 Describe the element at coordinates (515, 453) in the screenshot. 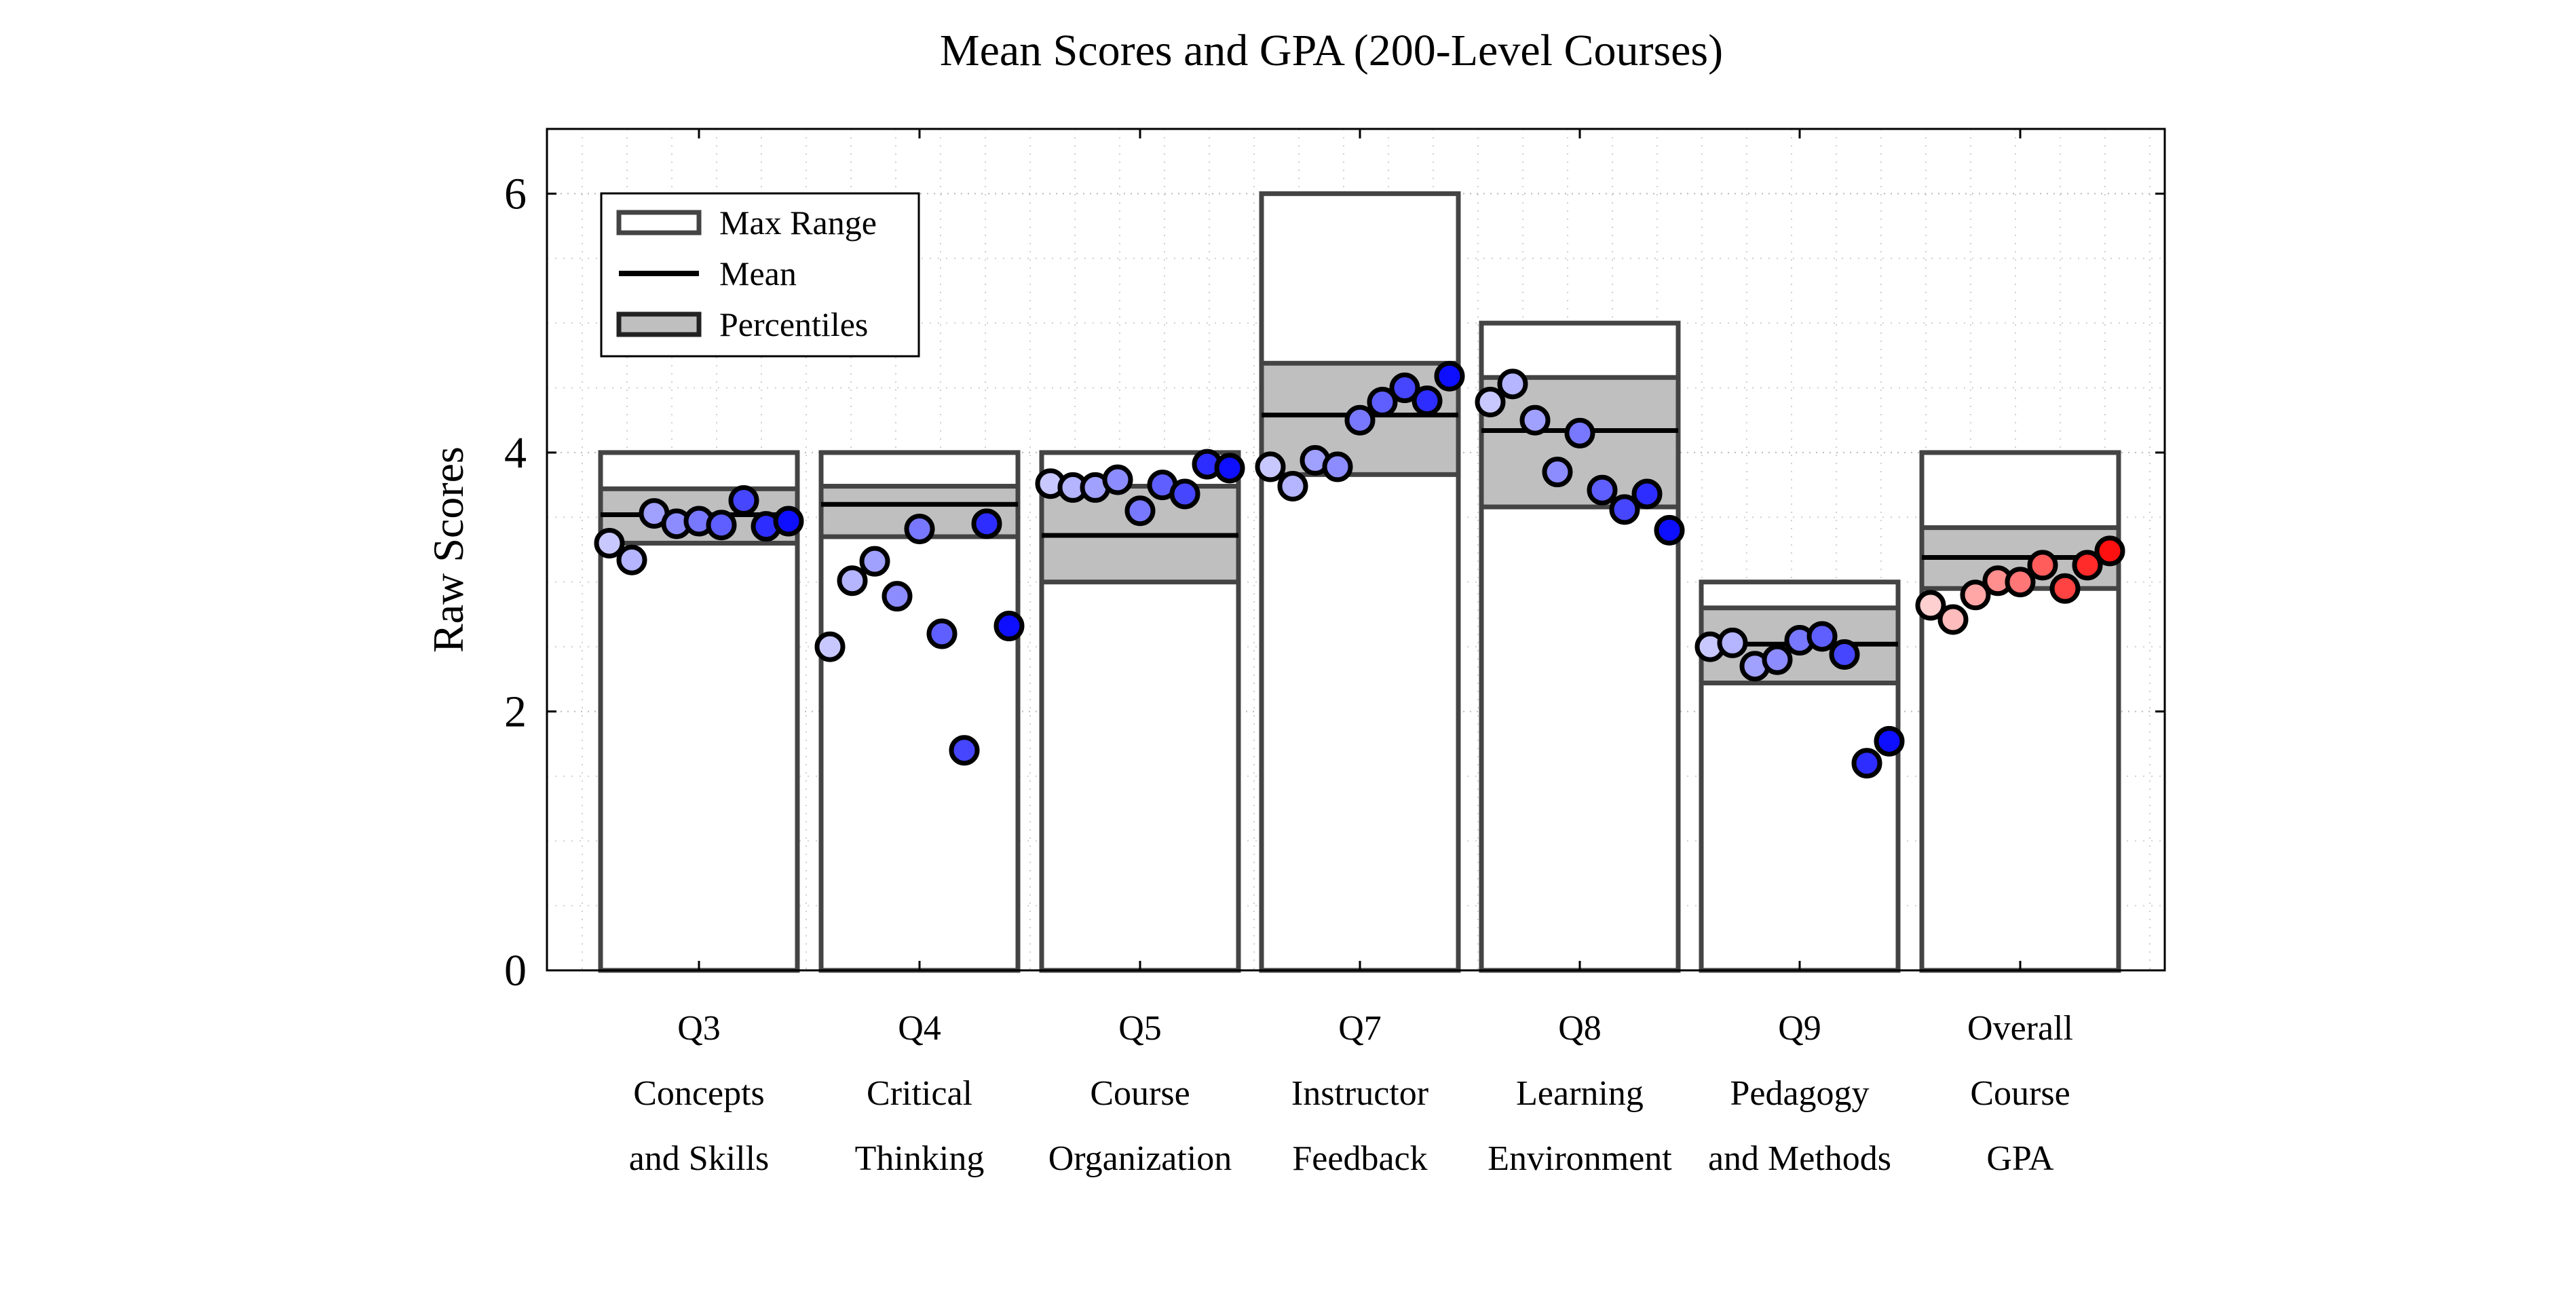

I see `y-tick-label: 4` at that location.